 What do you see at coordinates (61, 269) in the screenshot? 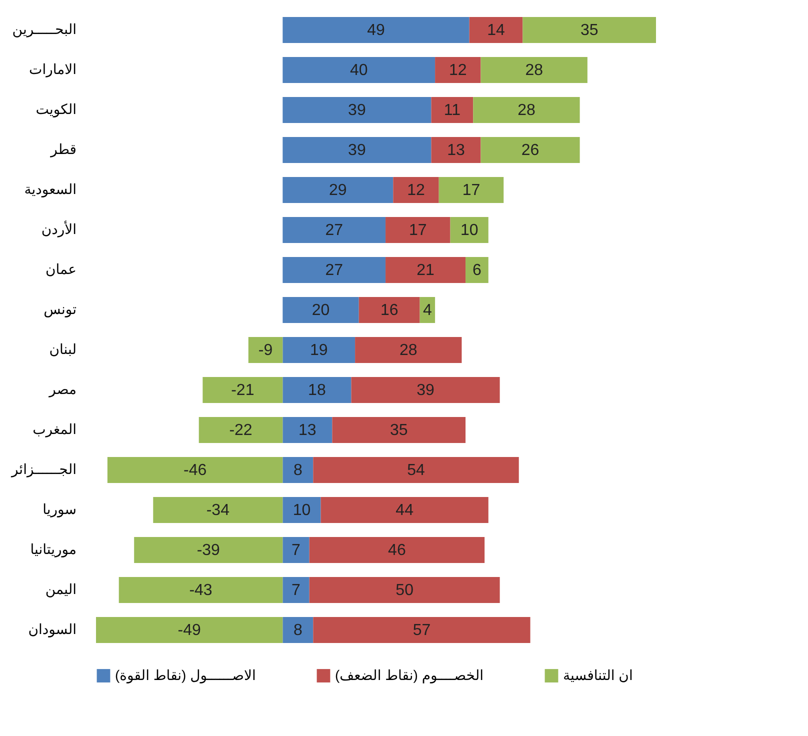
I see `y-tick-label: عمان` at bounding box center [61, 269].